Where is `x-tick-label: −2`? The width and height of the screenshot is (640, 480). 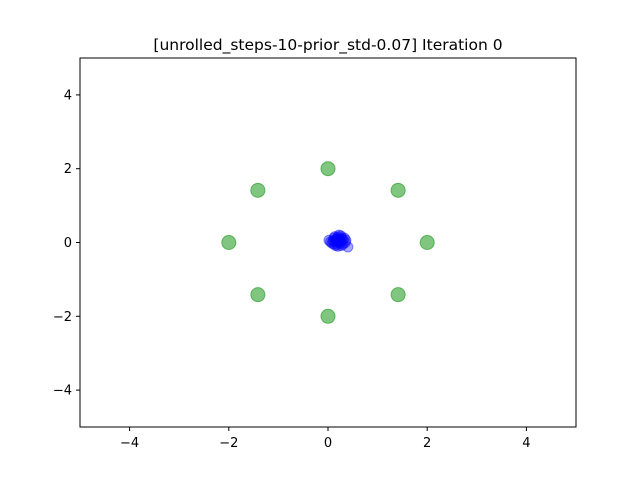
x-tick-label: −2 is located at coordinates (228, 443).